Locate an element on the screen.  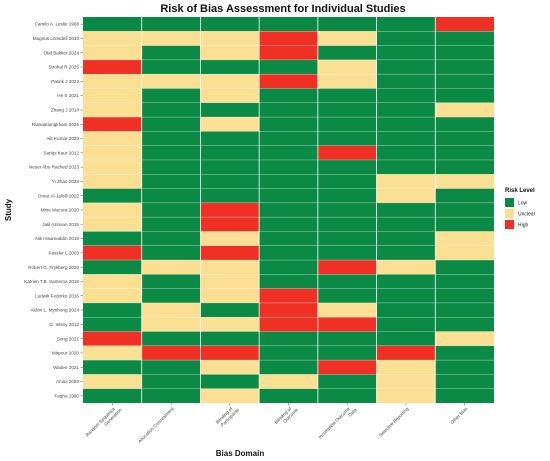
study-tick-label: Ludwik Fedorko 2016 is located at coordinates (57, 295).